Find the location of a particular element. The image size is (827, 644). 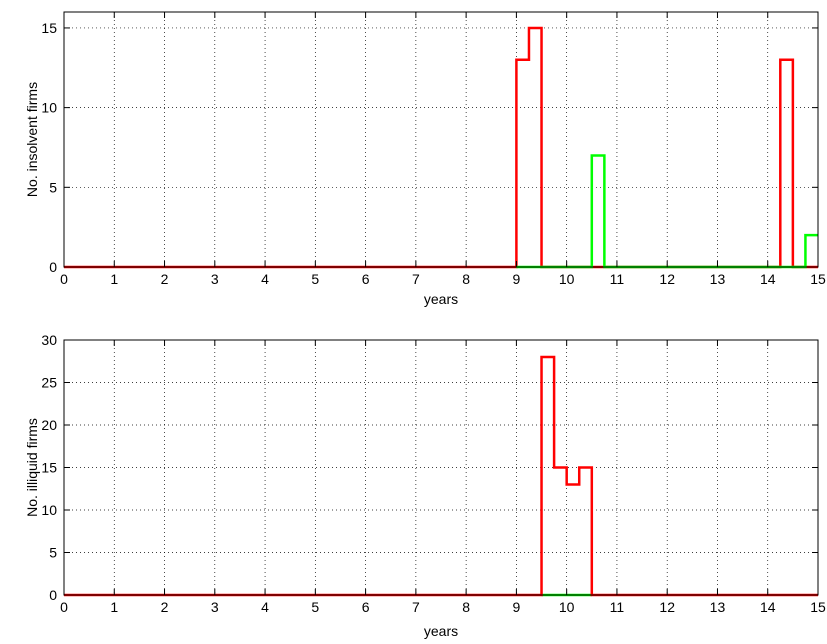

y-tick-labels: 0 5 10 15 20 25 30 is located at coordinates (49, 467).